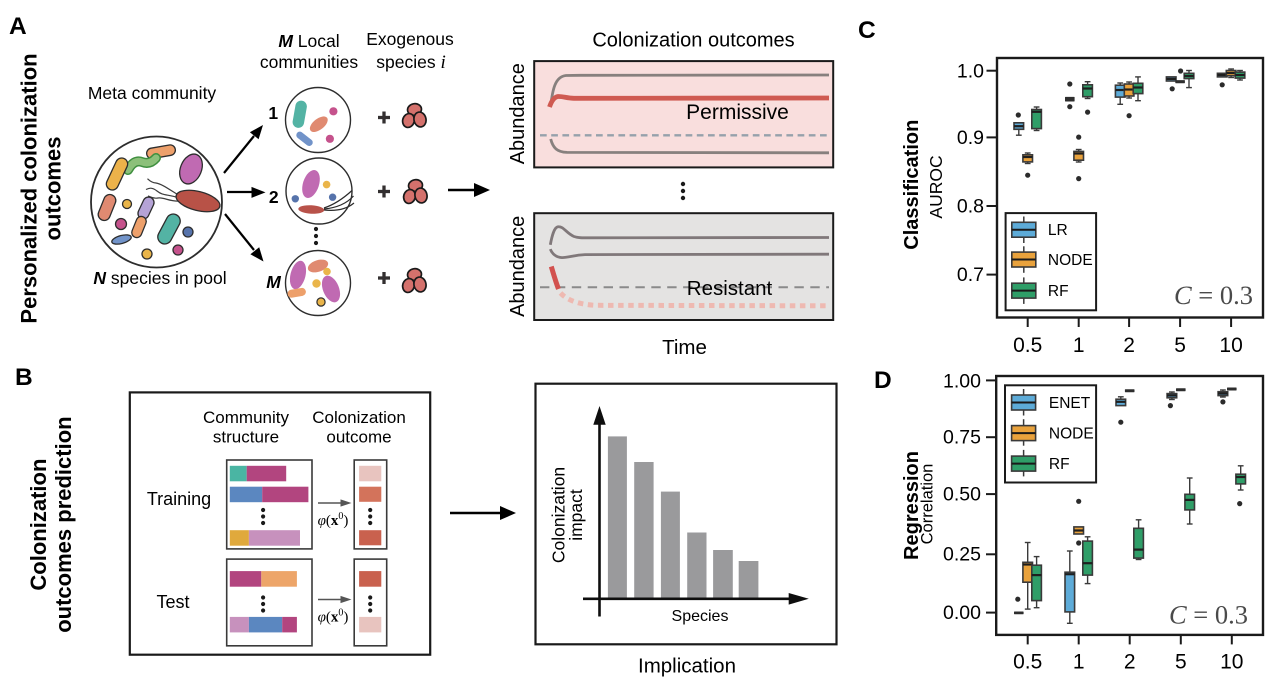 The width and height of the screenshot is (1286, 684). Describe the element at coordinates (159, 278) in the screenshot. I see `svg-text: N species in pool` at that location.